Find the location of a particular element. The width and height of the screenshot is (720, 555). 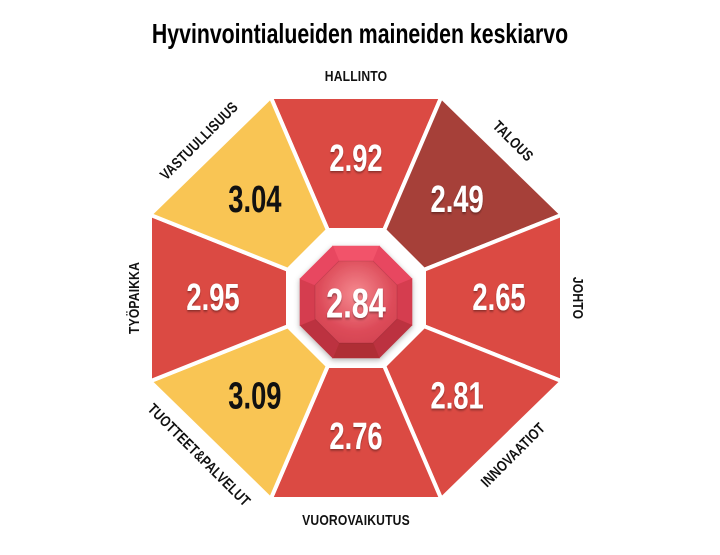

segment-value-tuotteet-palvelut: 3.09 is located at coordinates (254, 396).